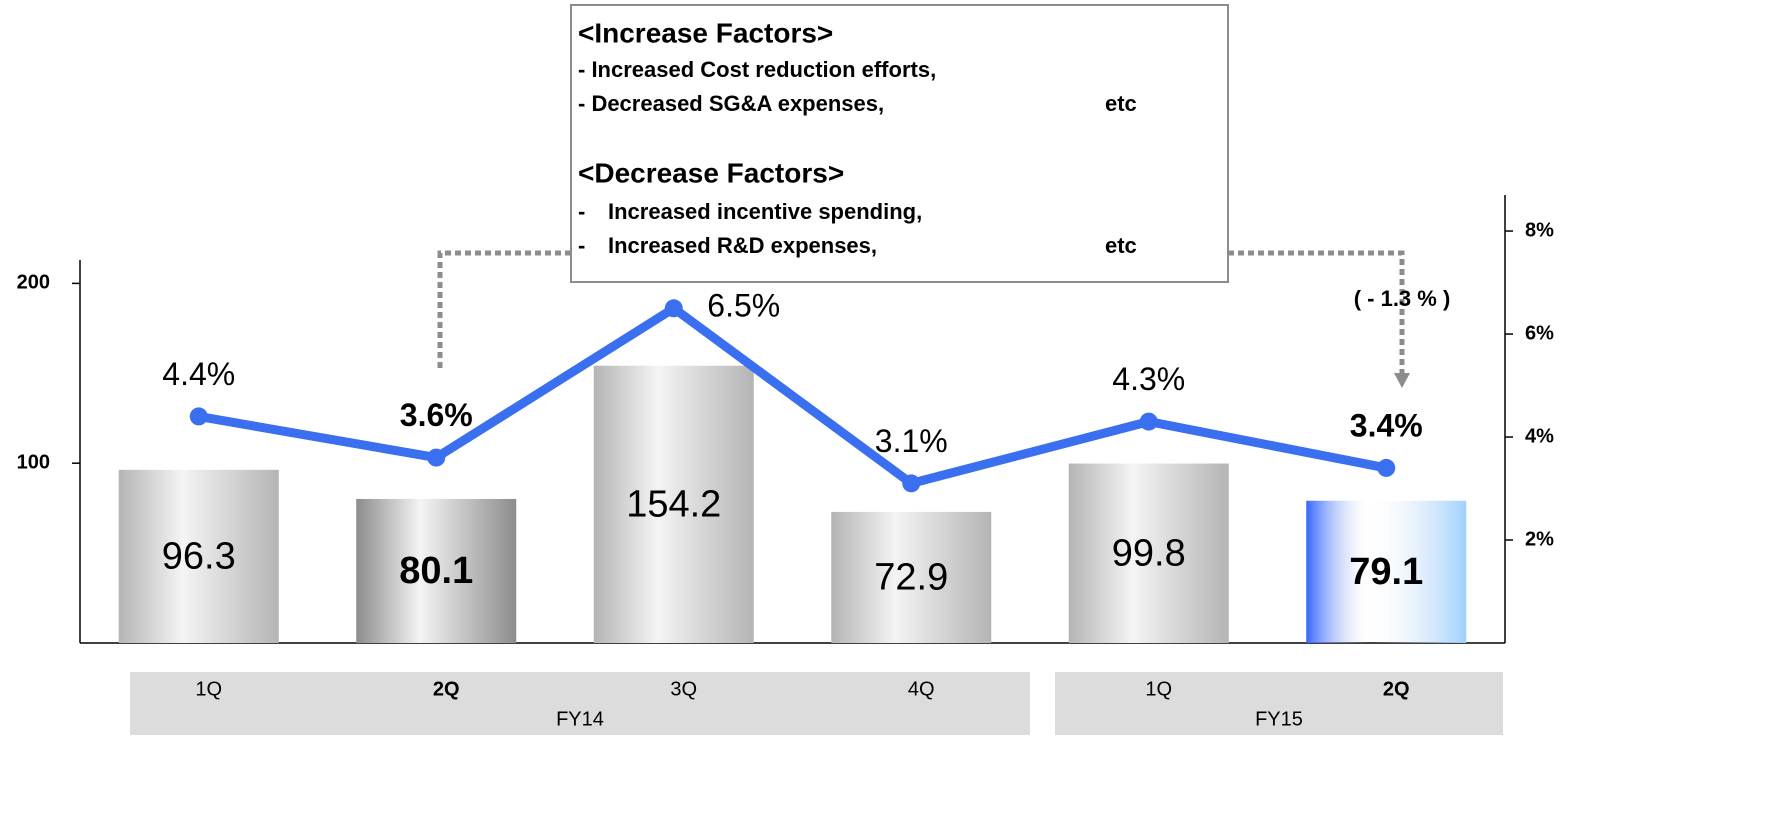 This screenshot has width=1775, height=835. I want to click on box-item: - Increased Cost reduction efforts,, so click(757, 69).